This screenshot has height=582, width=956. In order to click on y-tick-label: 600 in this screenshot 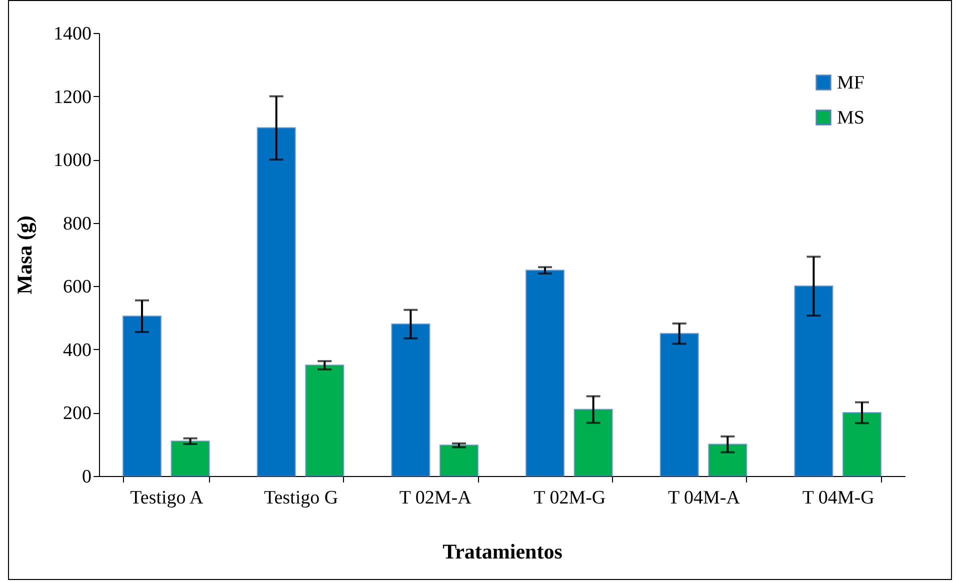, I will do `click(77, 287)`.